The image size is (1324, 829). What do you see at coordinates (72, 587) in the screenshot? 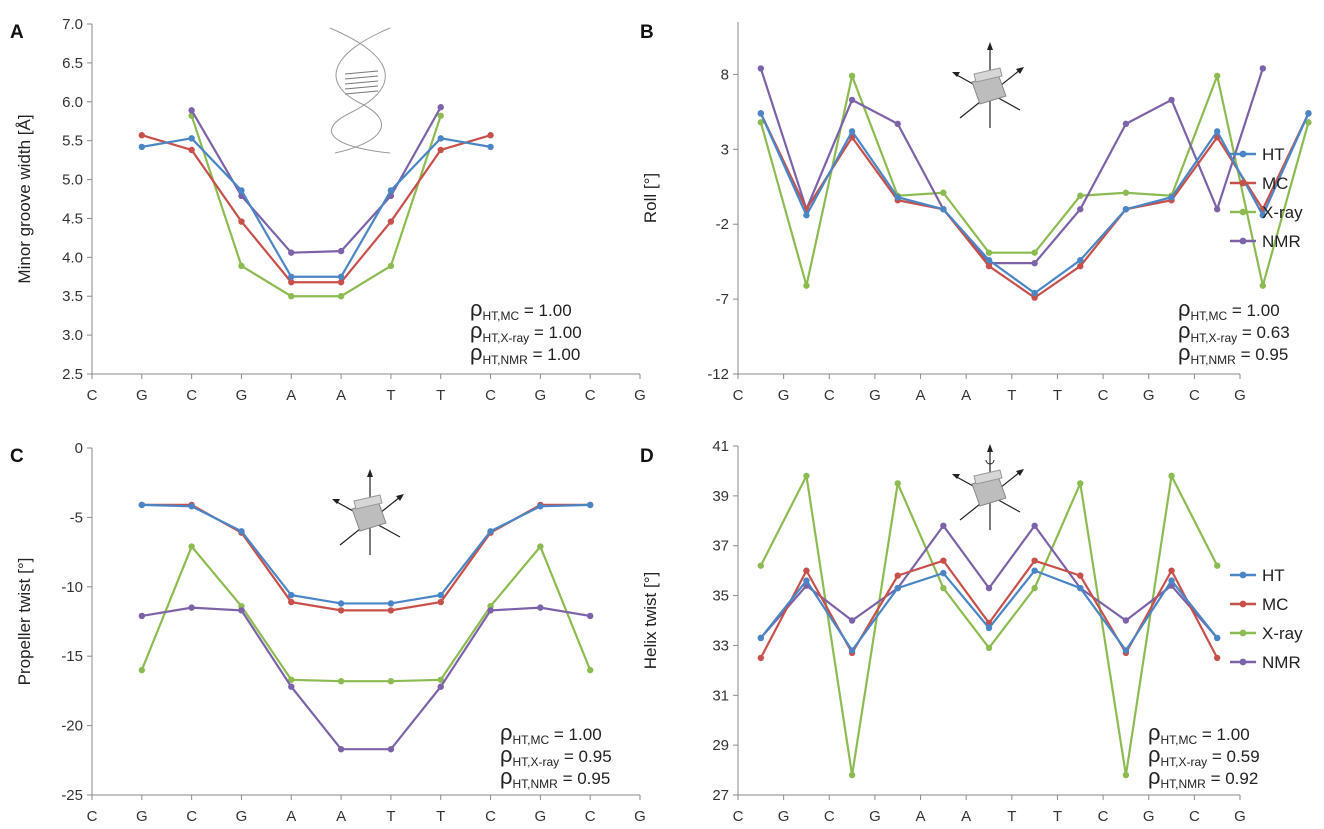
I see `y-tick-label: -10` at bounding box center [72, 587].